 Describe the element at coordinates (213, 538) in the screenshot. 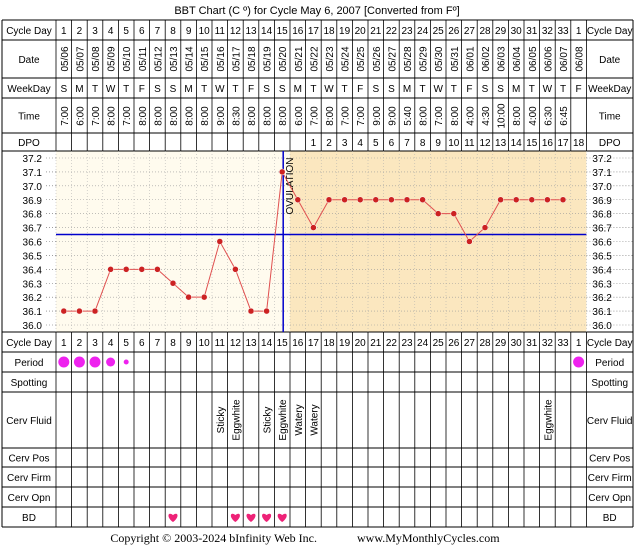

I see `footer-copyright: Copyright © 2003-2024 bInfinity Web Inc.` at that location.